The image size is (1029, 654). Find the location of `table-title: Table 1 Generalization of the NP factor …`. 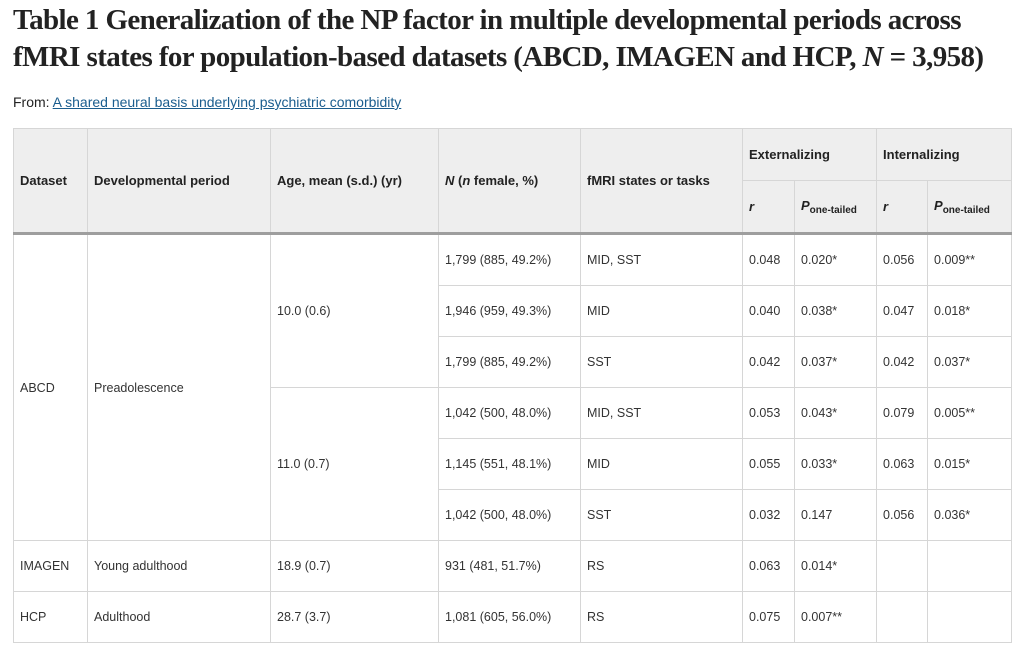

table-title: Table 1 Generalization of the NP factor … is located at coordinates (515, 39).